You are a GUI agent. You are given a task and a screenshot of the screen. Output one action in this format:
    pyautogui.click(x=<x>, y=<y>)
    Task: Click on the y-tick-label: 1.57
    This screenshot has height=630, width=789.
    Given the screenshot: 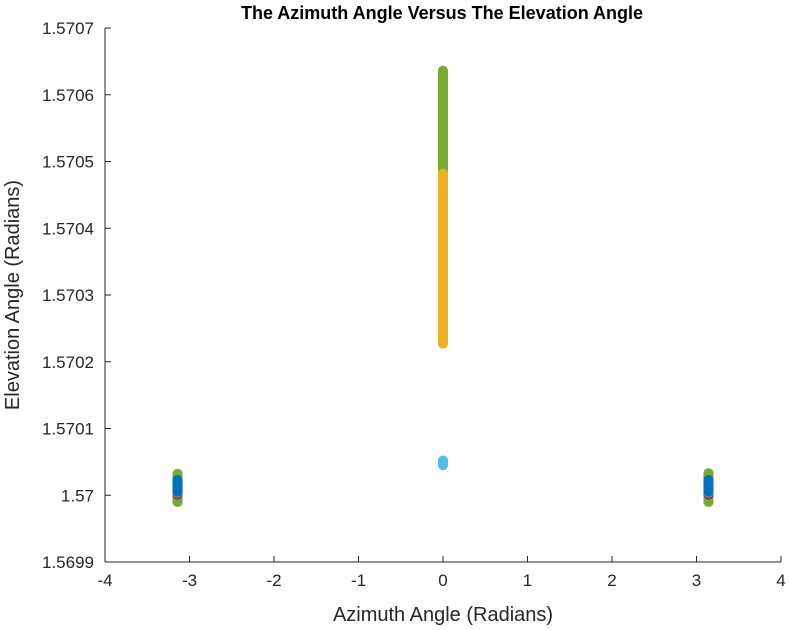 What is the action you would take?
    pyautogui.click(x=77, y=495)
    